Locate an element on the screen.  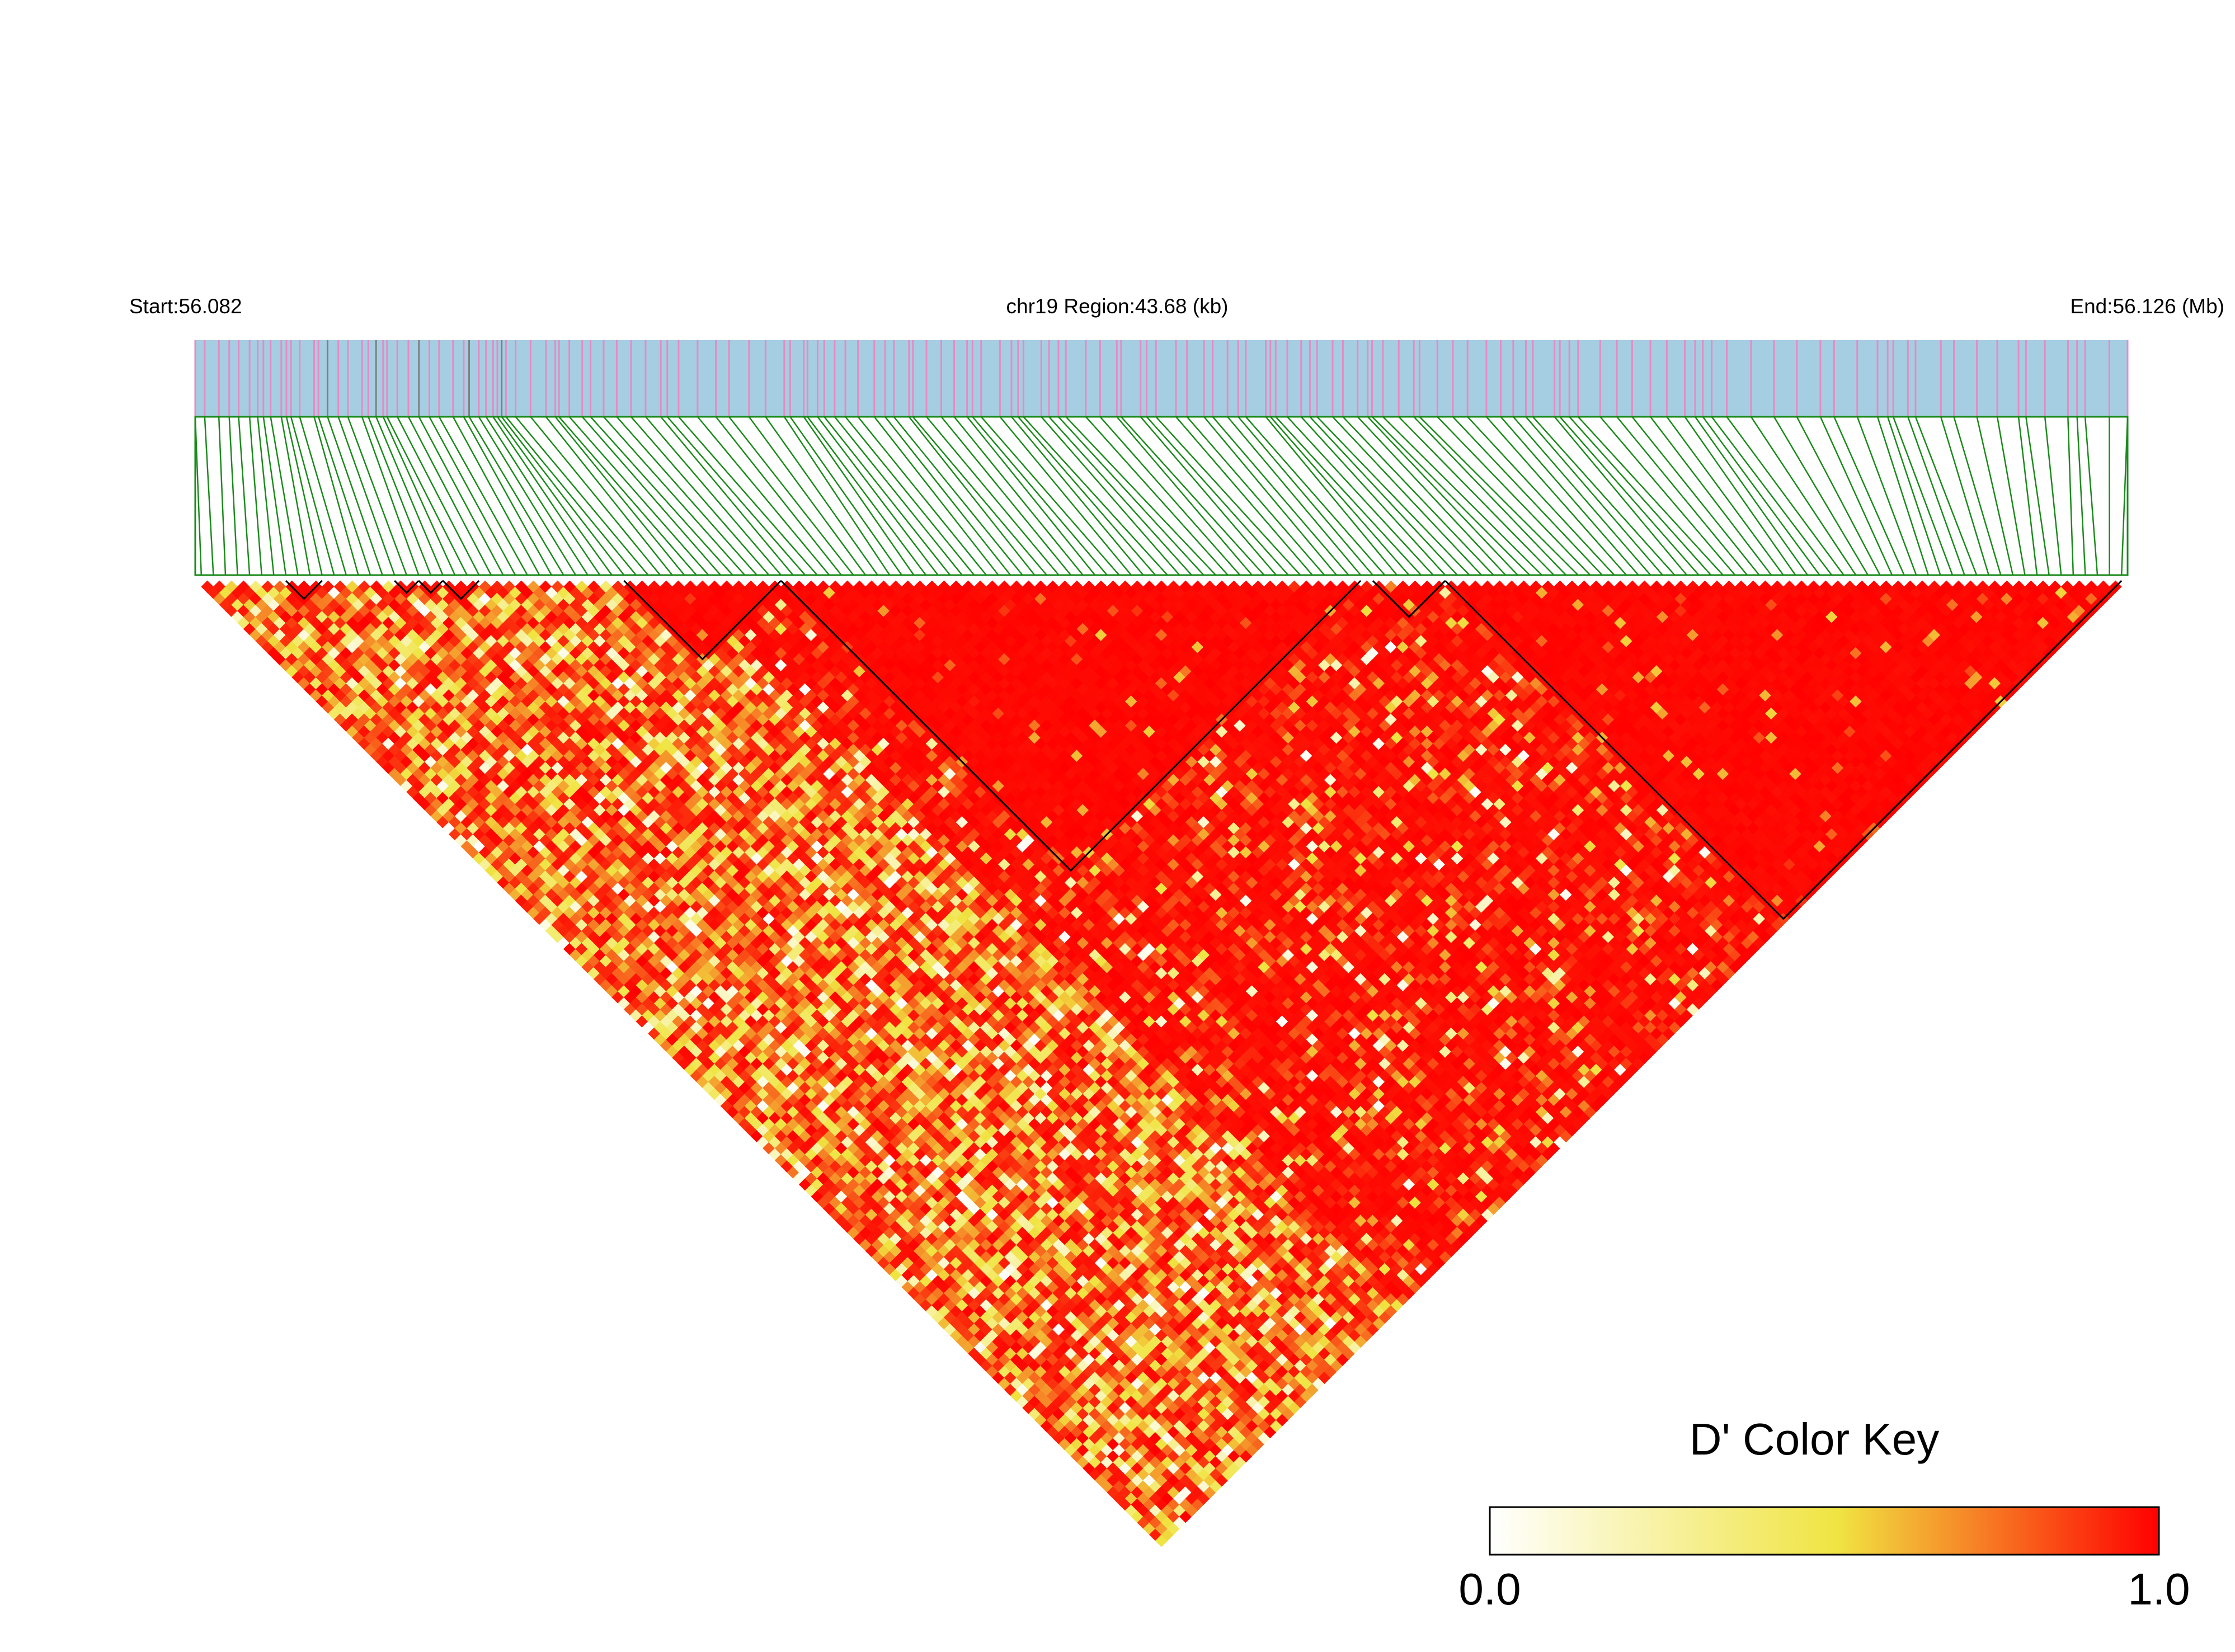
region-title: chr19 Region:43.68 (kb) is located at coordinates (1117, 306).